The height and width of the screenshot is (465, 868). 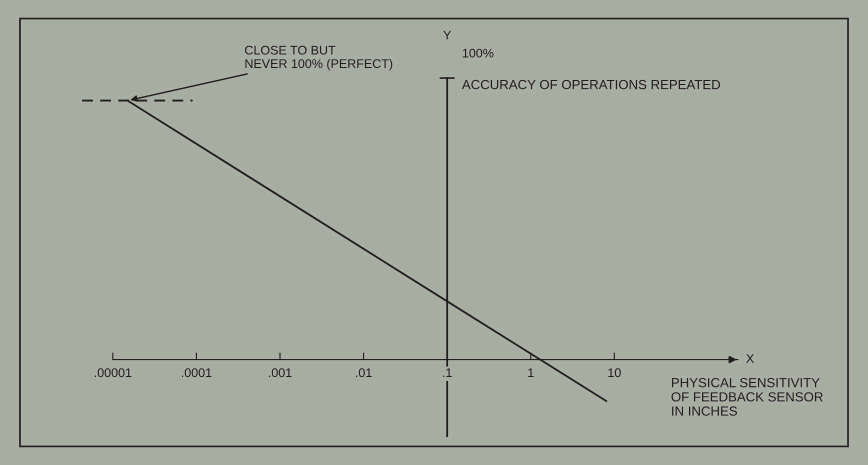 What do you see at coordinates (280, 373) in the screenshot?
I see `x-tick-label: .001` at bounding box center [280, 373].